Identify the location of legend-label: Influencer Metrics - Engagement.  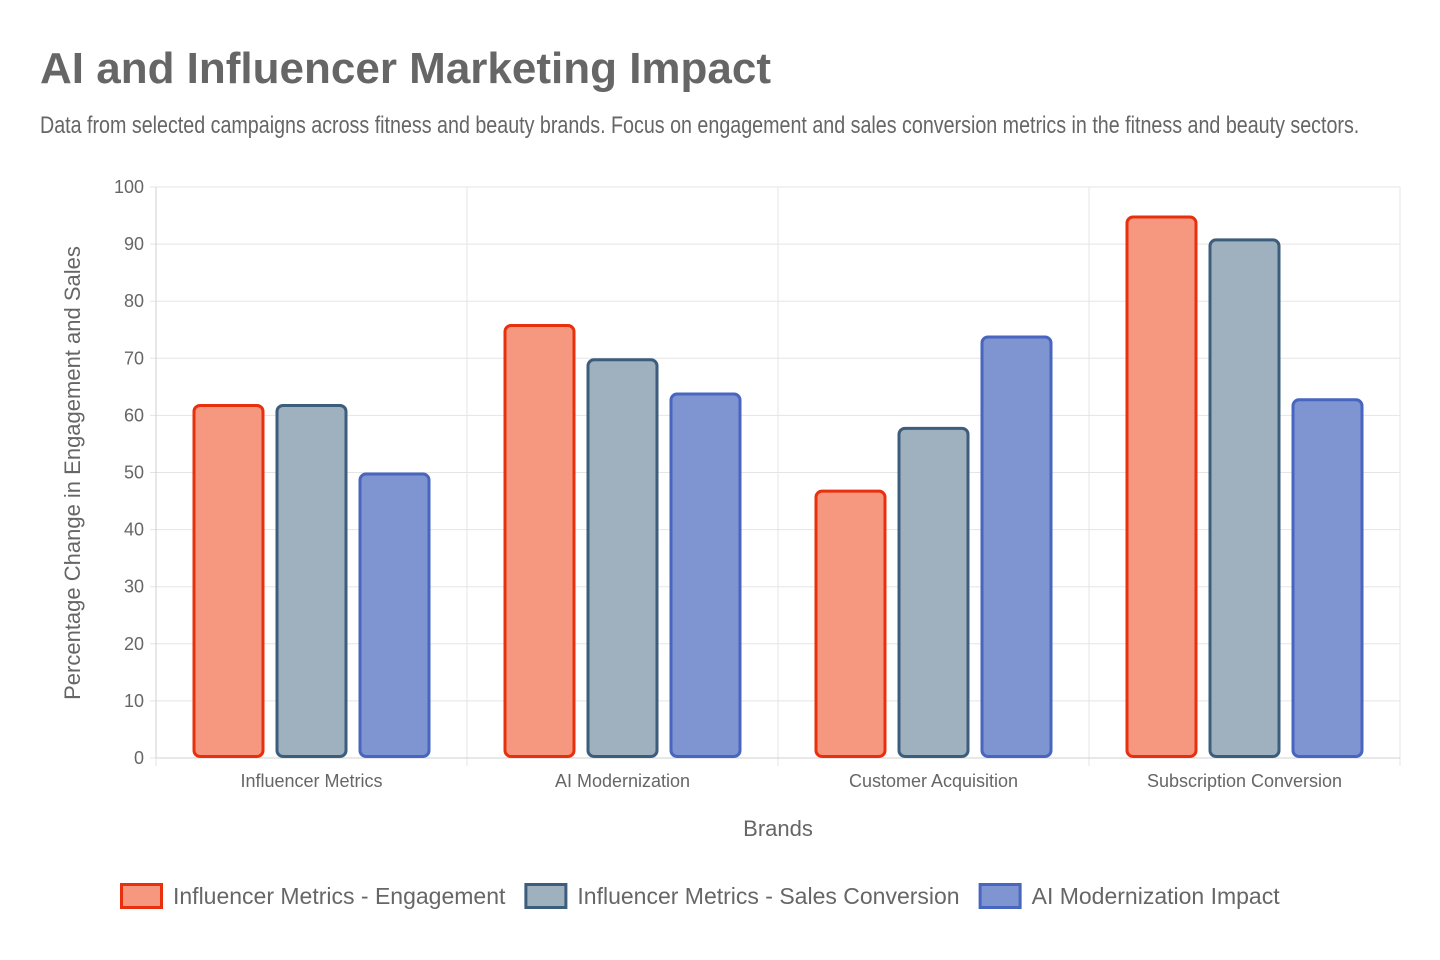
(339, 896).